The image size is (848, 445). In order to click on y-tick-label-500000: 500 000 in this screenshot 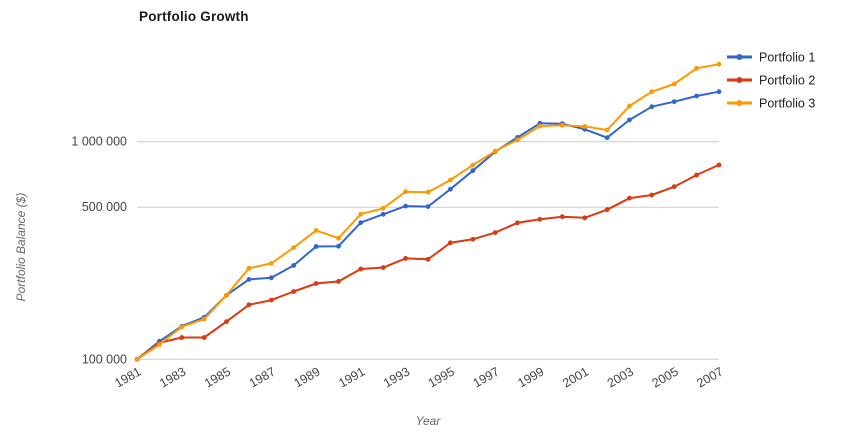, I will do `click(104, 207)`.